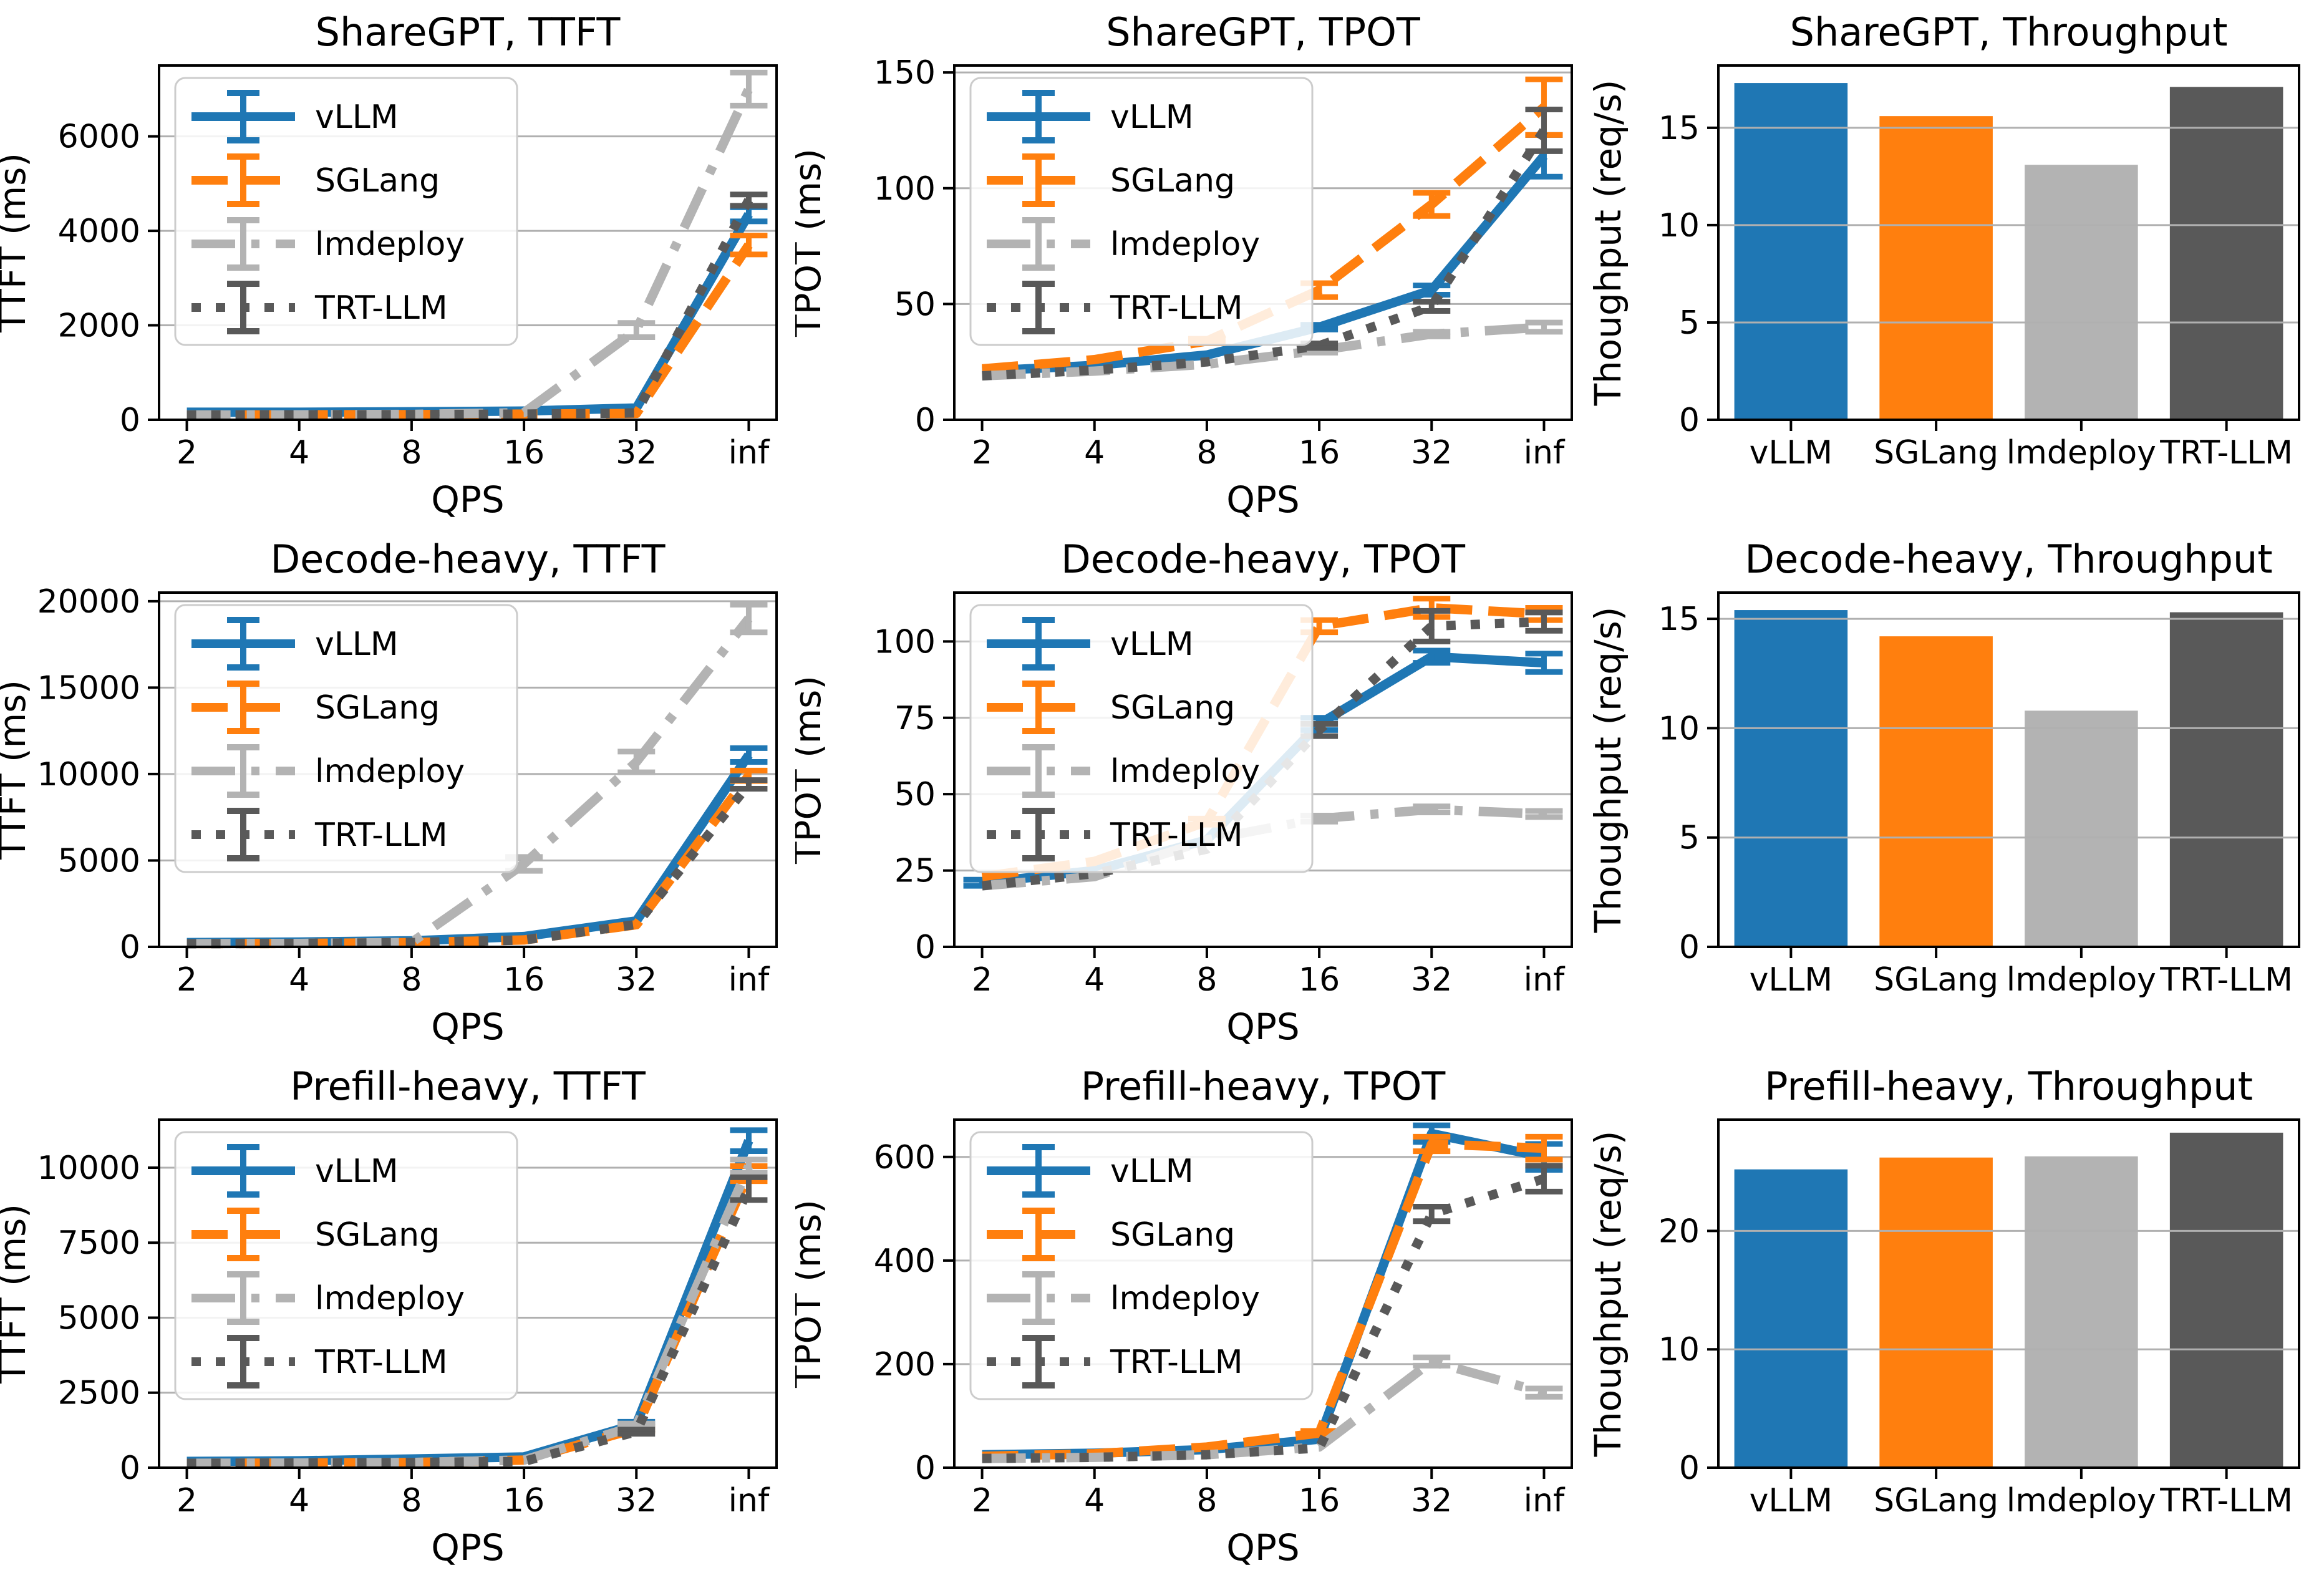 The height and width of the screenshot is (1575, 2324). I want to click on series-line-TRT-LLM, so click(469, 309).